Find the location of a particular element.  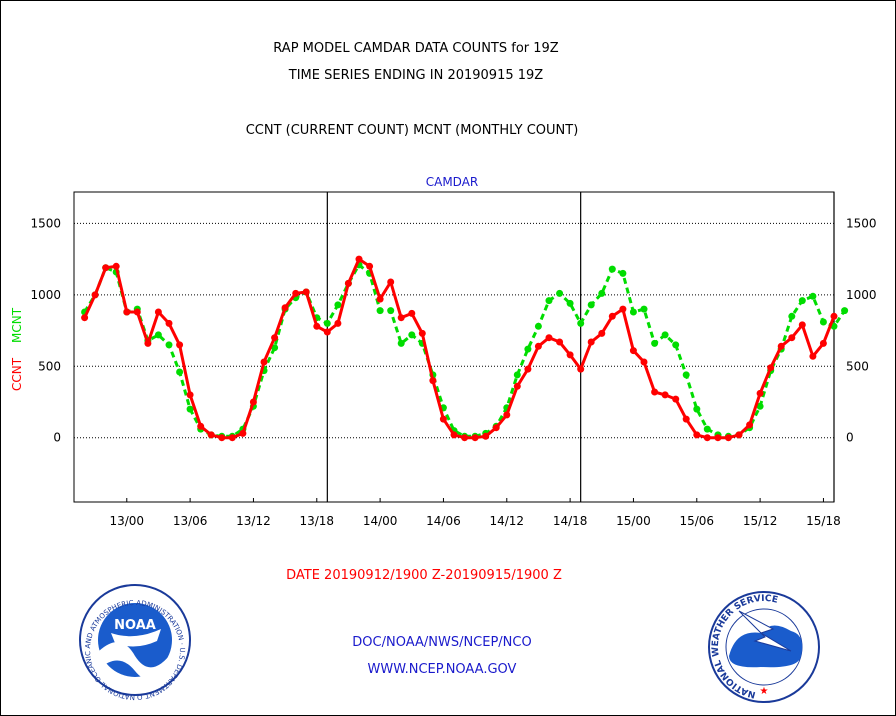

y-tick-left-0: 0 is located at coordinates (57, 438).